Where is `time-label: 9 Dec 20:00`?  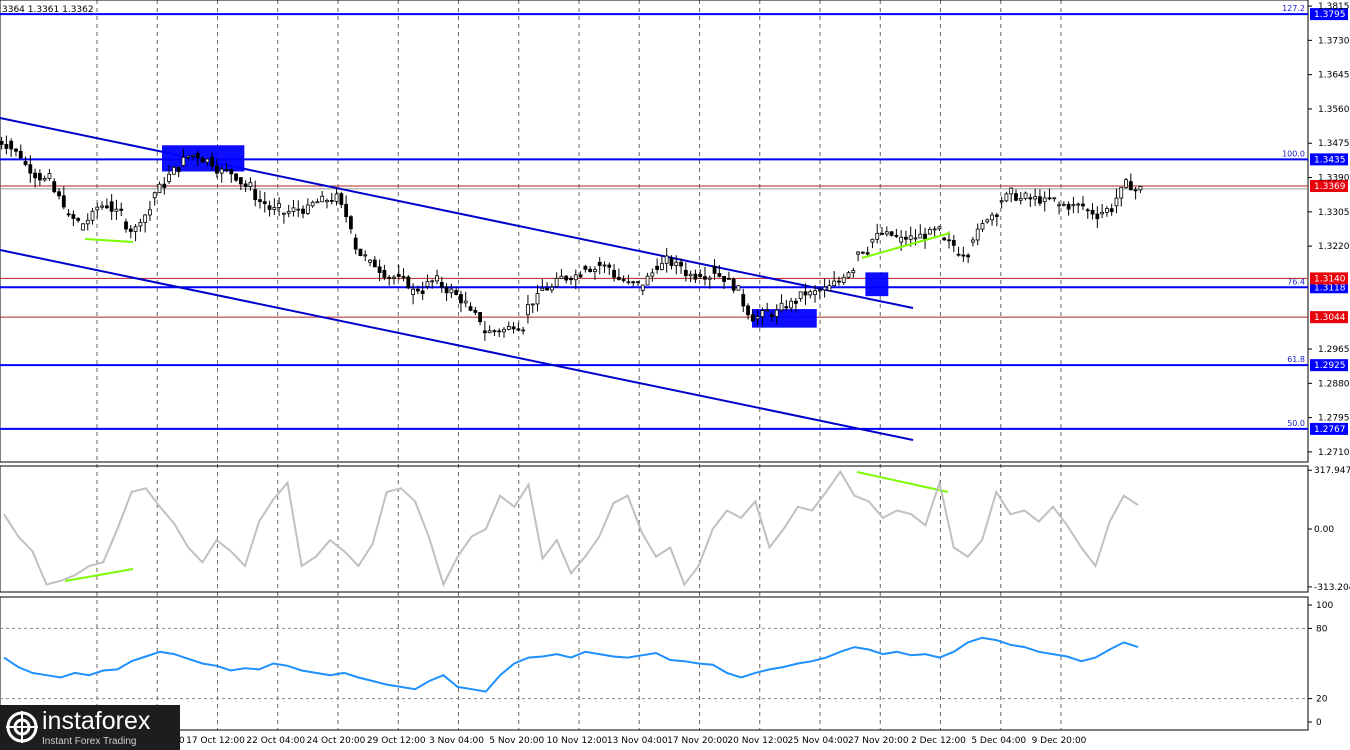
time-label: 9 Dec 20:00 is located at coordinates (1059, 741).